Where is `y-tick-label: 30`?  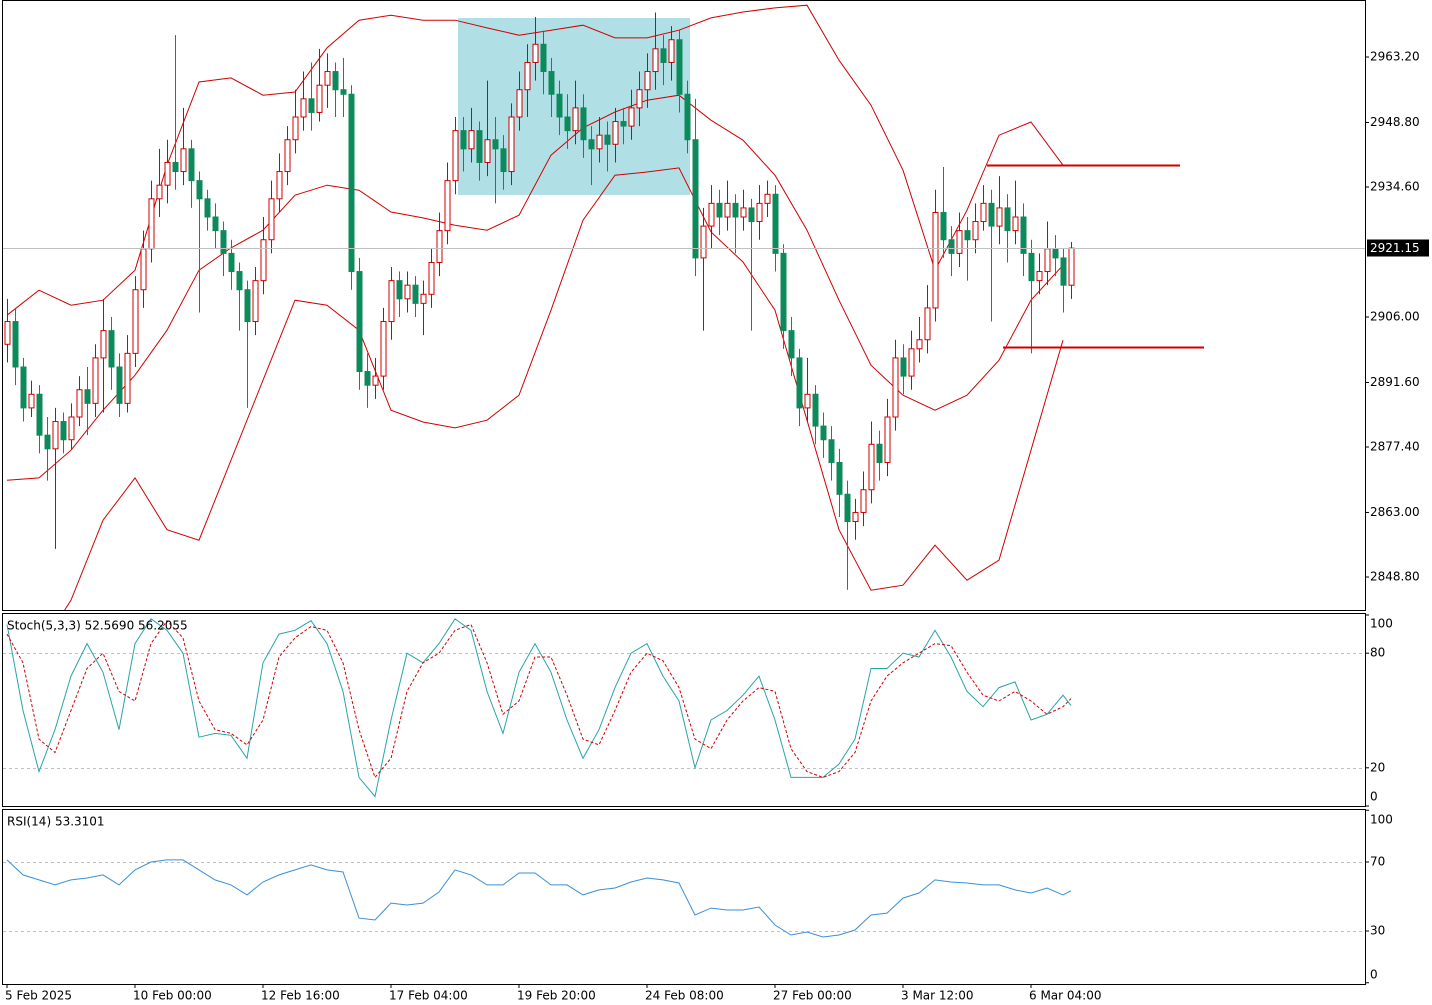 y-tick-label: 30 is located at coordinates (1377, 931).